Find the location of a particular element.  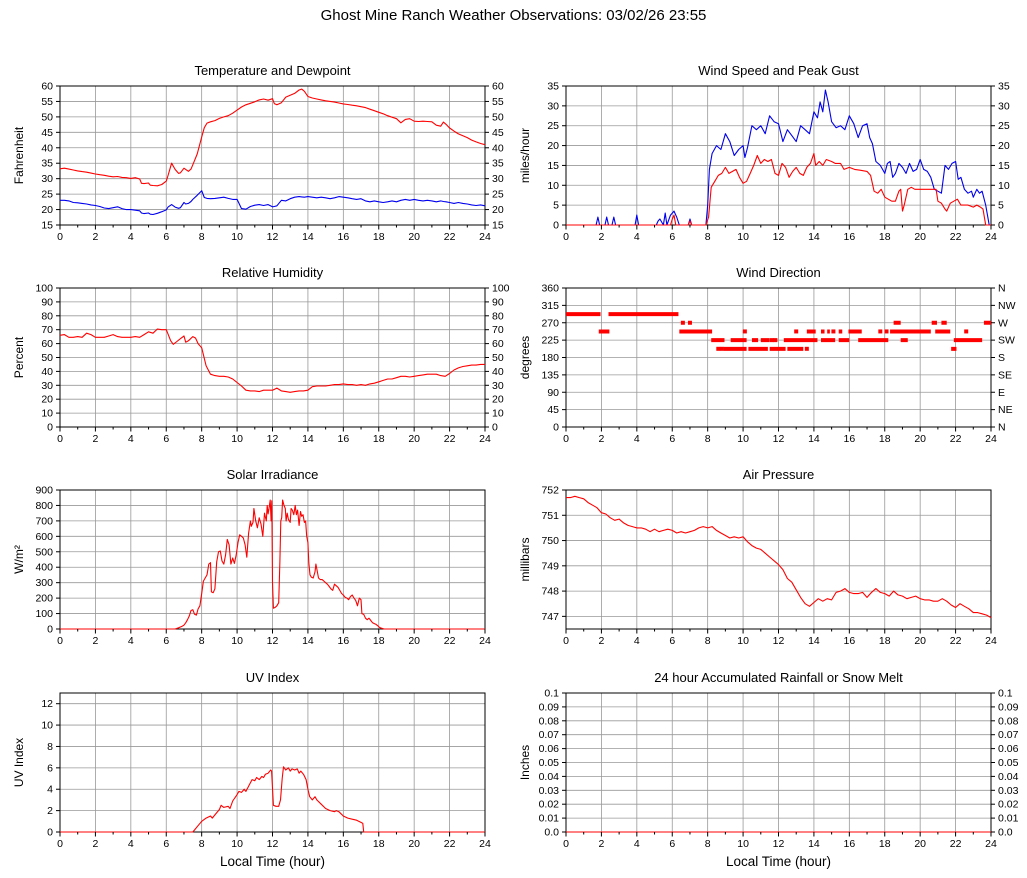

tick-labels-right: 15 20 25 30 35 40 45 50 55 60 is located at coordinates (498, 156).